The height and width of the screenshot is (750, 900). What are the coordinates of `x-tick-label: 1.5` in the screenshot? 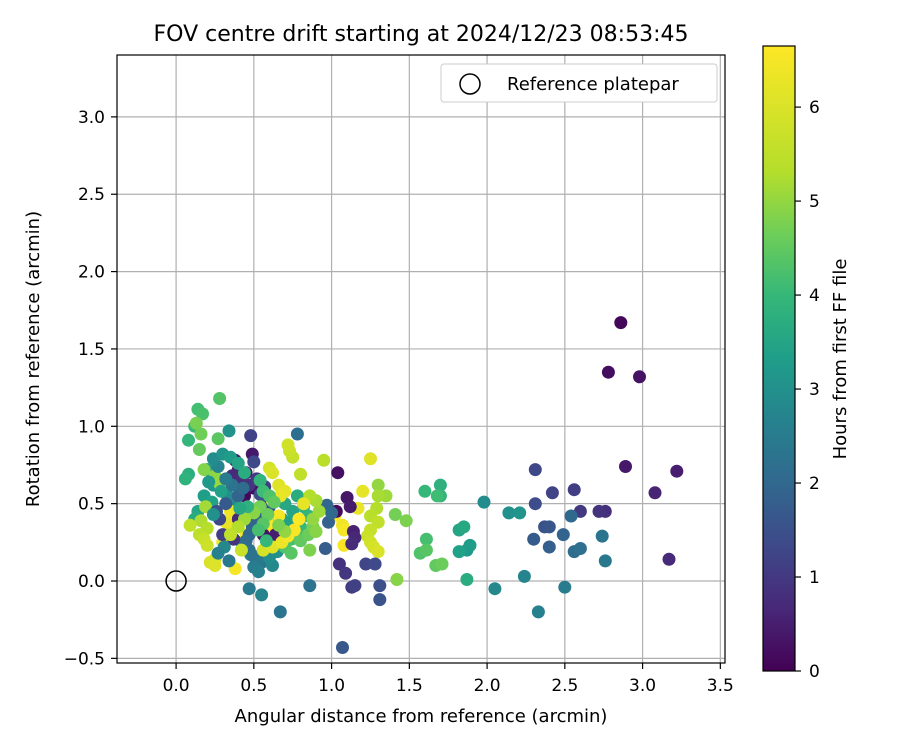 It's located at (409, 686).